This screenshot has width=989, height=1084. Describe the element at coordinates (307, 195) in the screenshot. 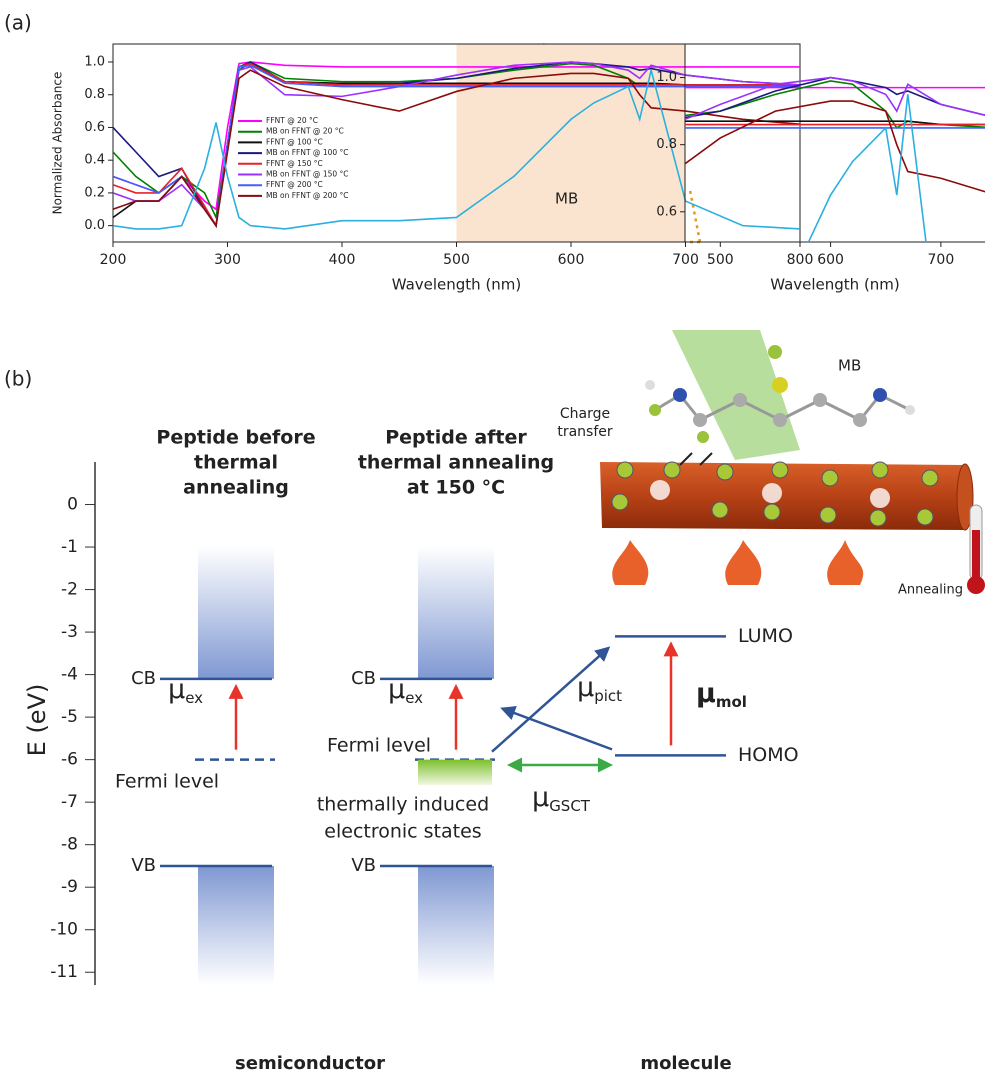

I see `legend-label: MB on FFNT @ 200 °C` at that location.